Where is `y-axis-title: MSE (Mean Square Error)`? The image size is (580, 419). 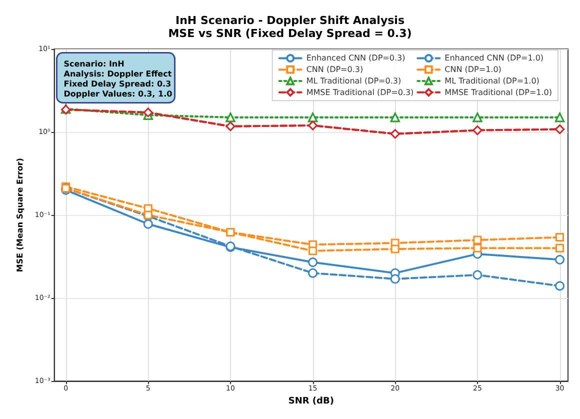
y-axis-title: MSE (Mean Square Error) is located at coordinates (20, 215).